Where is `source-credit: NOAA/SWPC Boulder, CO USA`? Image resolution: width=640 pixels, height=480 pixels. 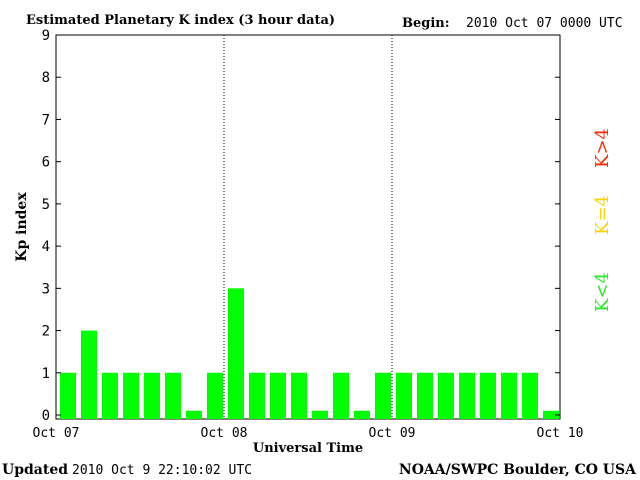 source-credit: NOAA/SWPC Boulder, CO USA is located at coordinates (518, 470).